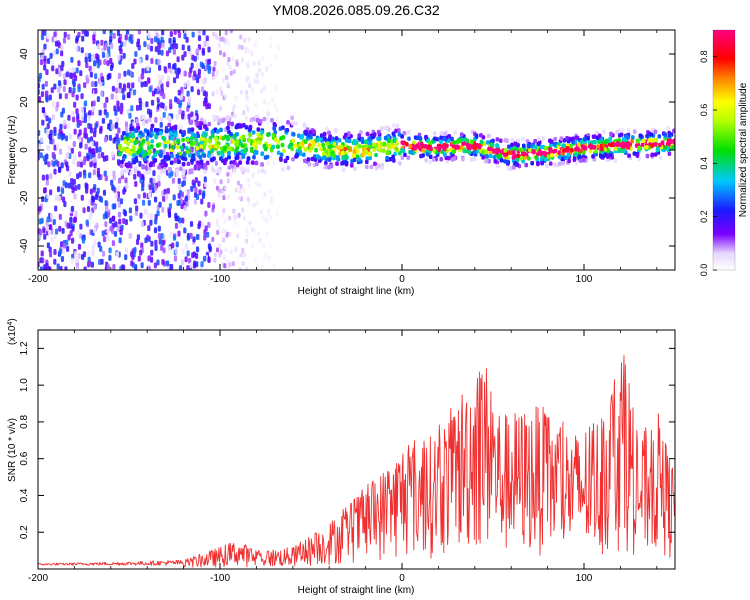 This screenshot has height=600, width=750. Describe the element at coordinates (24, 385) in the screenshot. I see `snr-y-tick-label: 1.0` at that location.